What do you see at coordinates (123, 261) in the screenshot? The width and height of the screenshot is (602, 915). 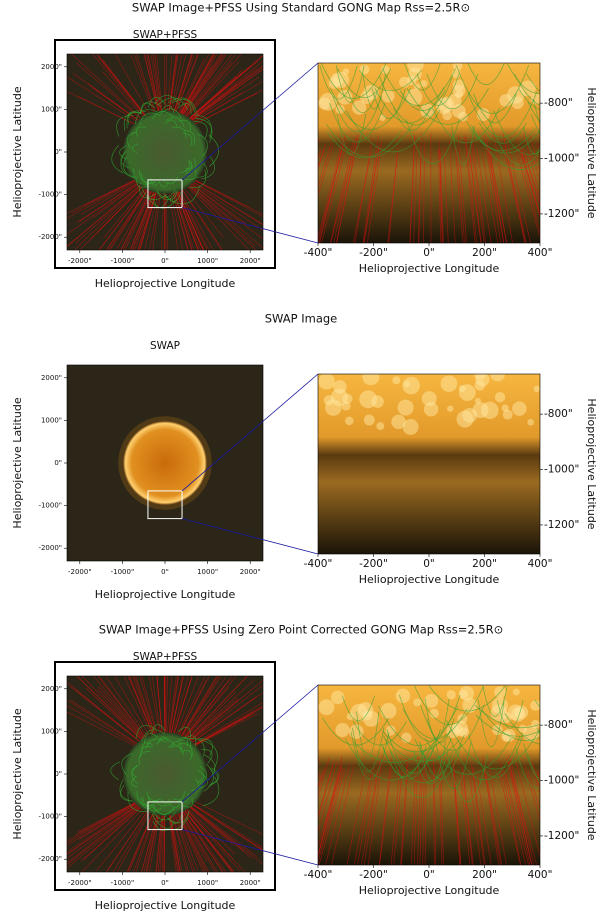 I see `x-tick-label: -1000"` at bounding box center [123, 261].